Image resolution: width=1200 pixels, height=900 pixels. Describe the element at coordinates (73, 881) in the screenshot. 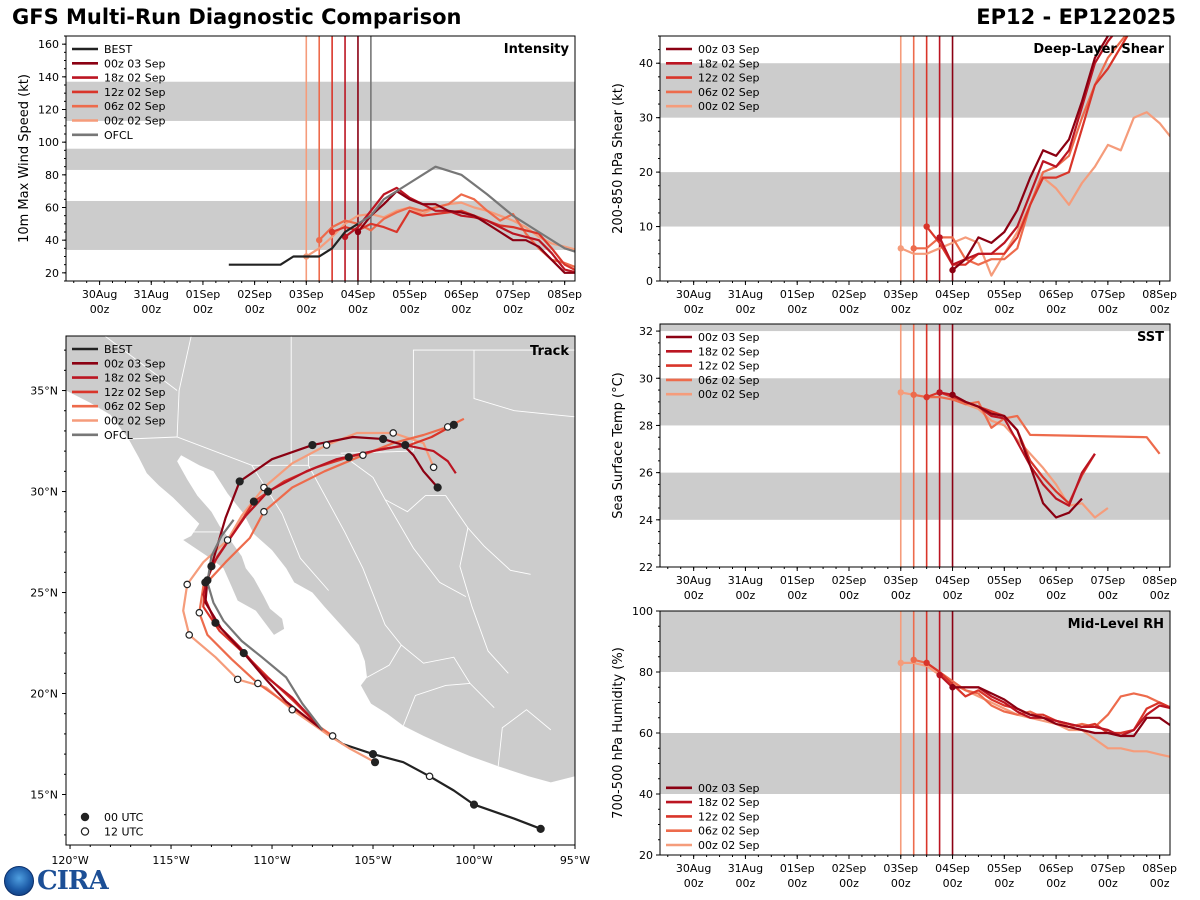

I see `cira-wordmark: CIRA` at that location.